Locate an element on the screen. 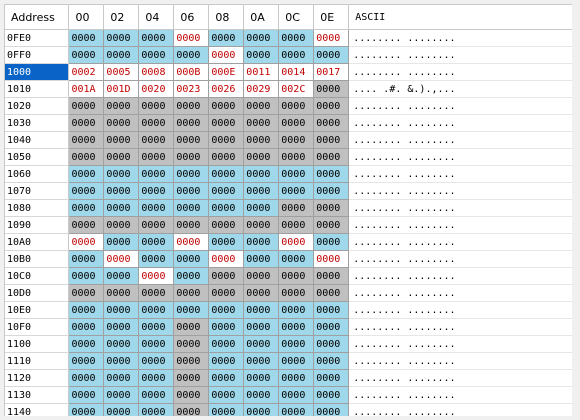  column-header-0A: 0A is located at coordinates (261, 17).